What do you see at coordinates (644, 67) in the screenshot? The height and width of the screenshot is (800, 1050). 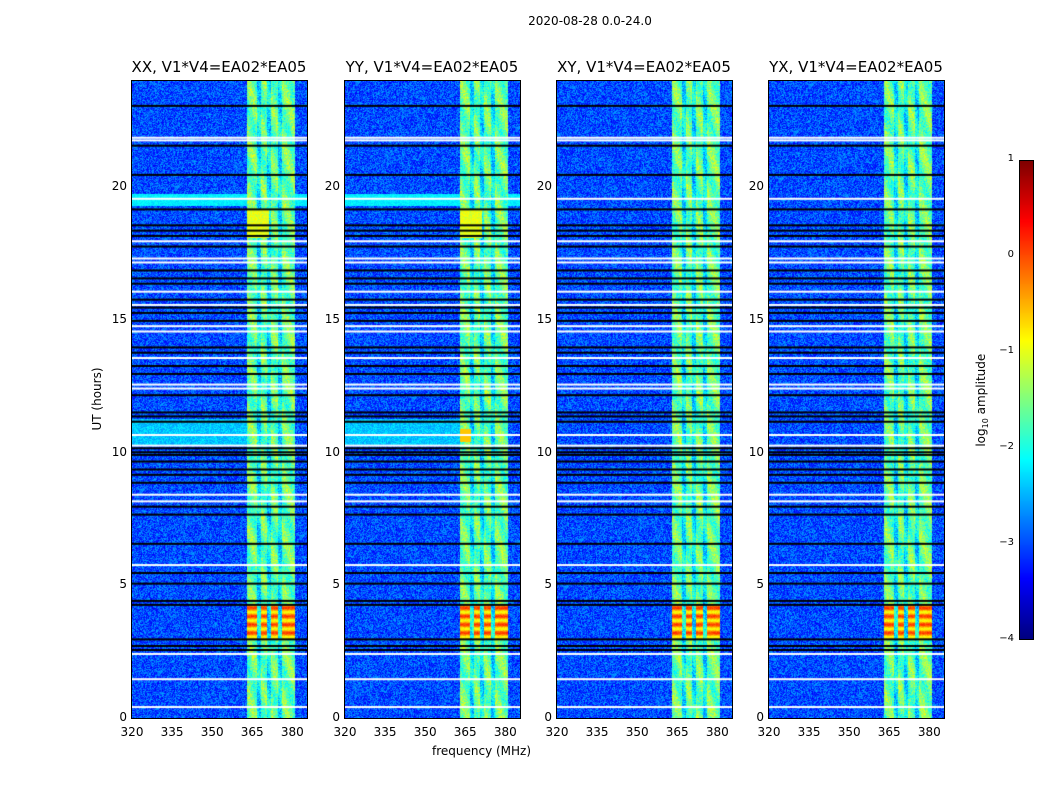 I see `panel-title: XY, V1*V4=EA02*EA05` at bounding box center [644, 67].